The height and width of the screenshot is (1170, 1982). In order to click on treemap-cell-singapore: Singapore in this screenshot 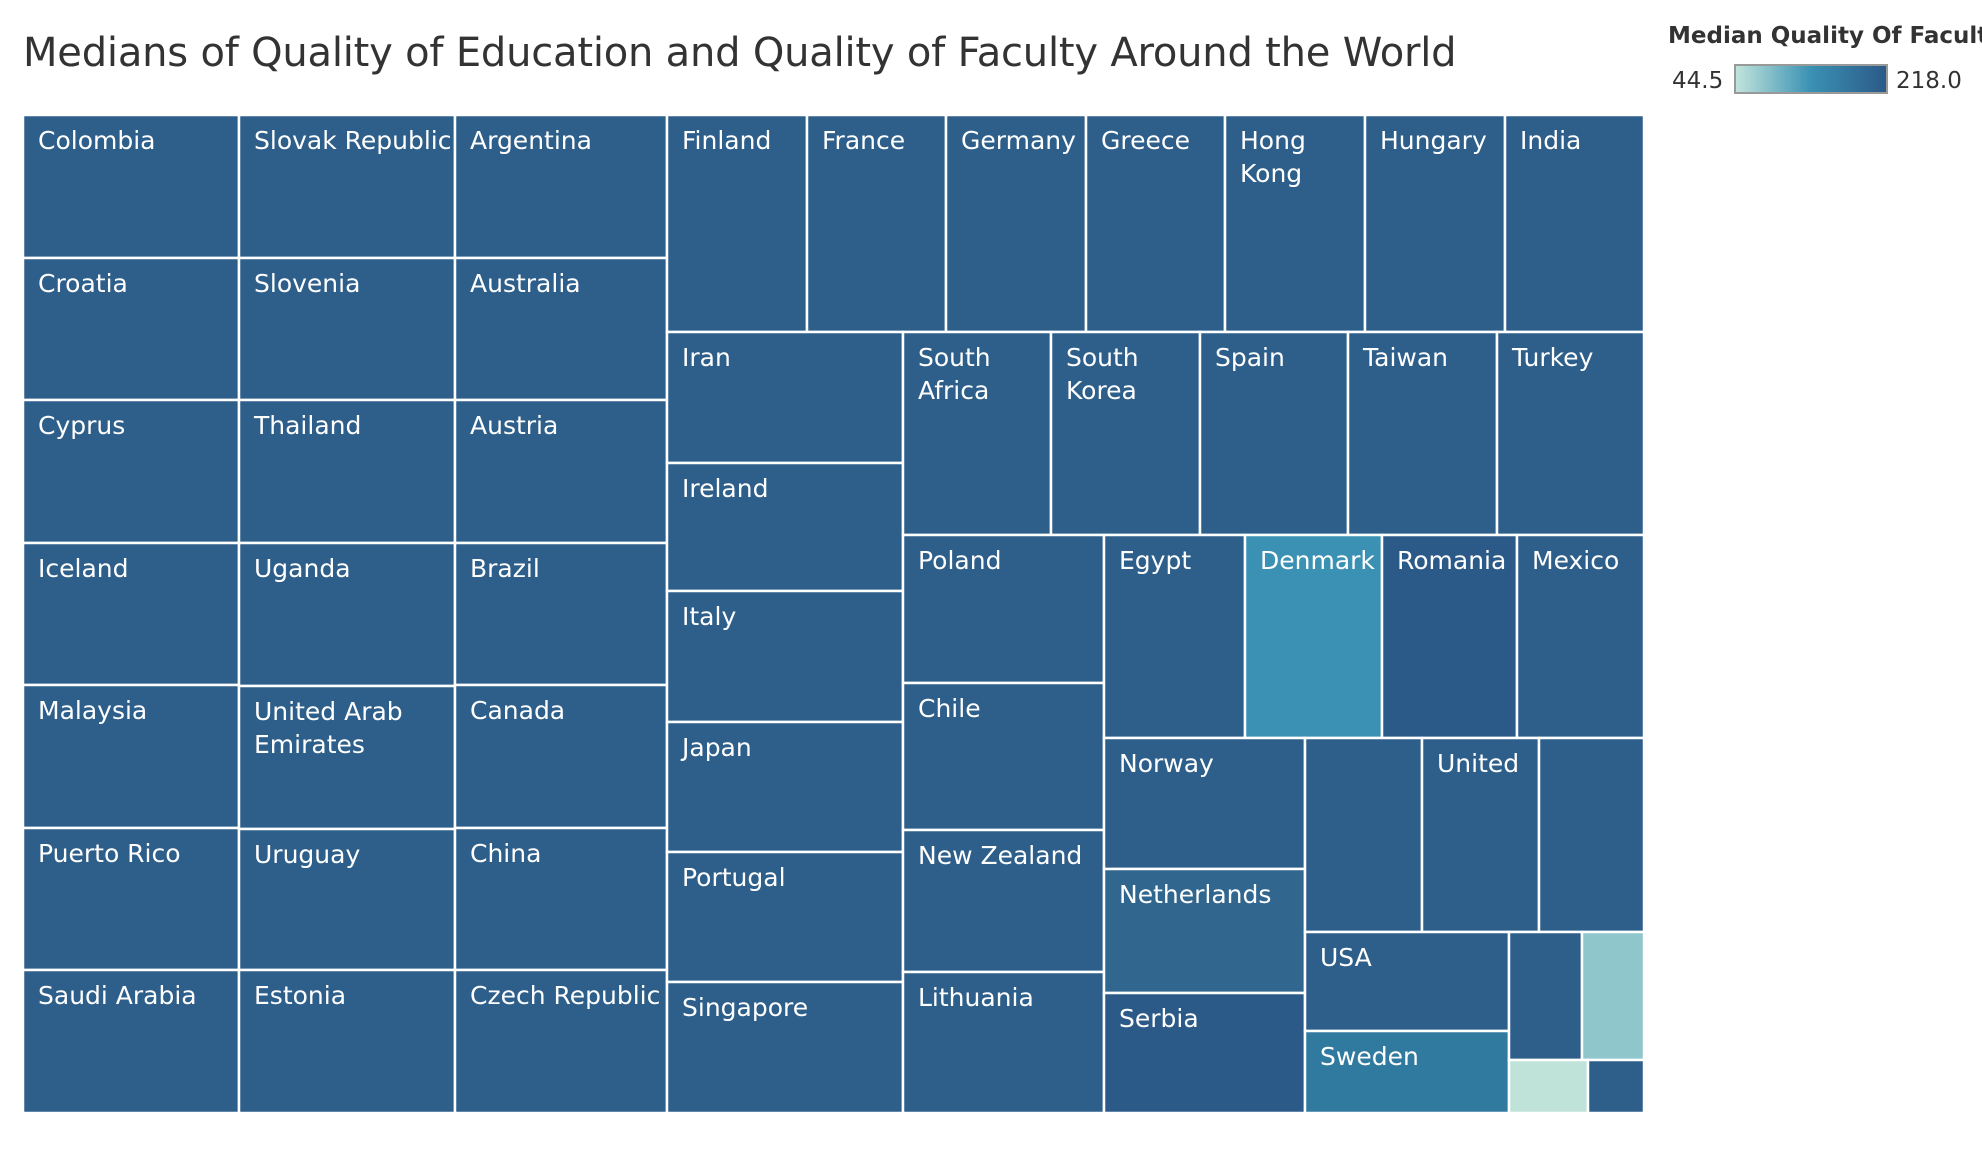, I will do `click(785, 1047)`.